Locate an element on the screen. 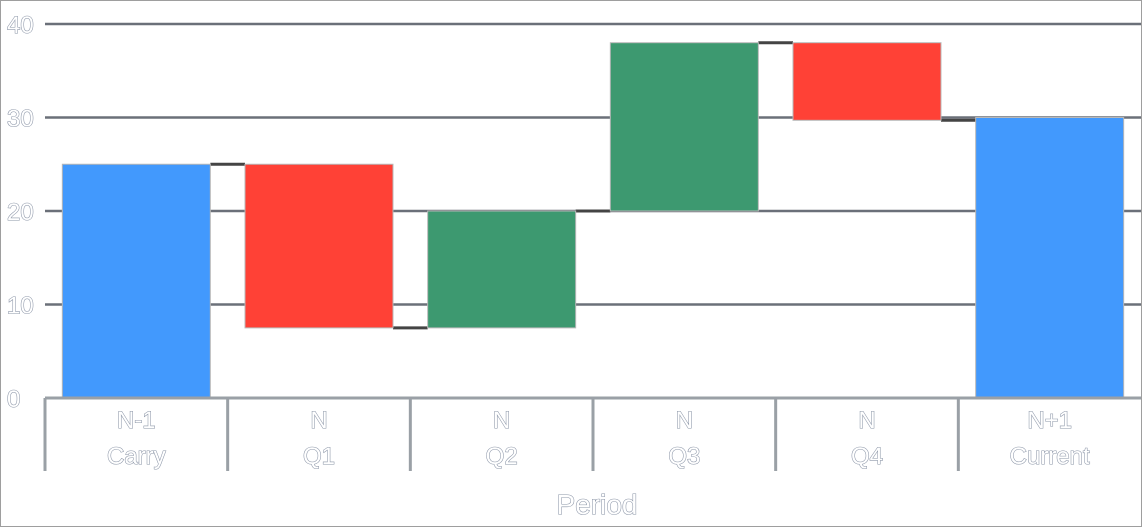 This screenshot has height=527, width=1142. x-tick-label: Current is located at coordinates (1050, 456).